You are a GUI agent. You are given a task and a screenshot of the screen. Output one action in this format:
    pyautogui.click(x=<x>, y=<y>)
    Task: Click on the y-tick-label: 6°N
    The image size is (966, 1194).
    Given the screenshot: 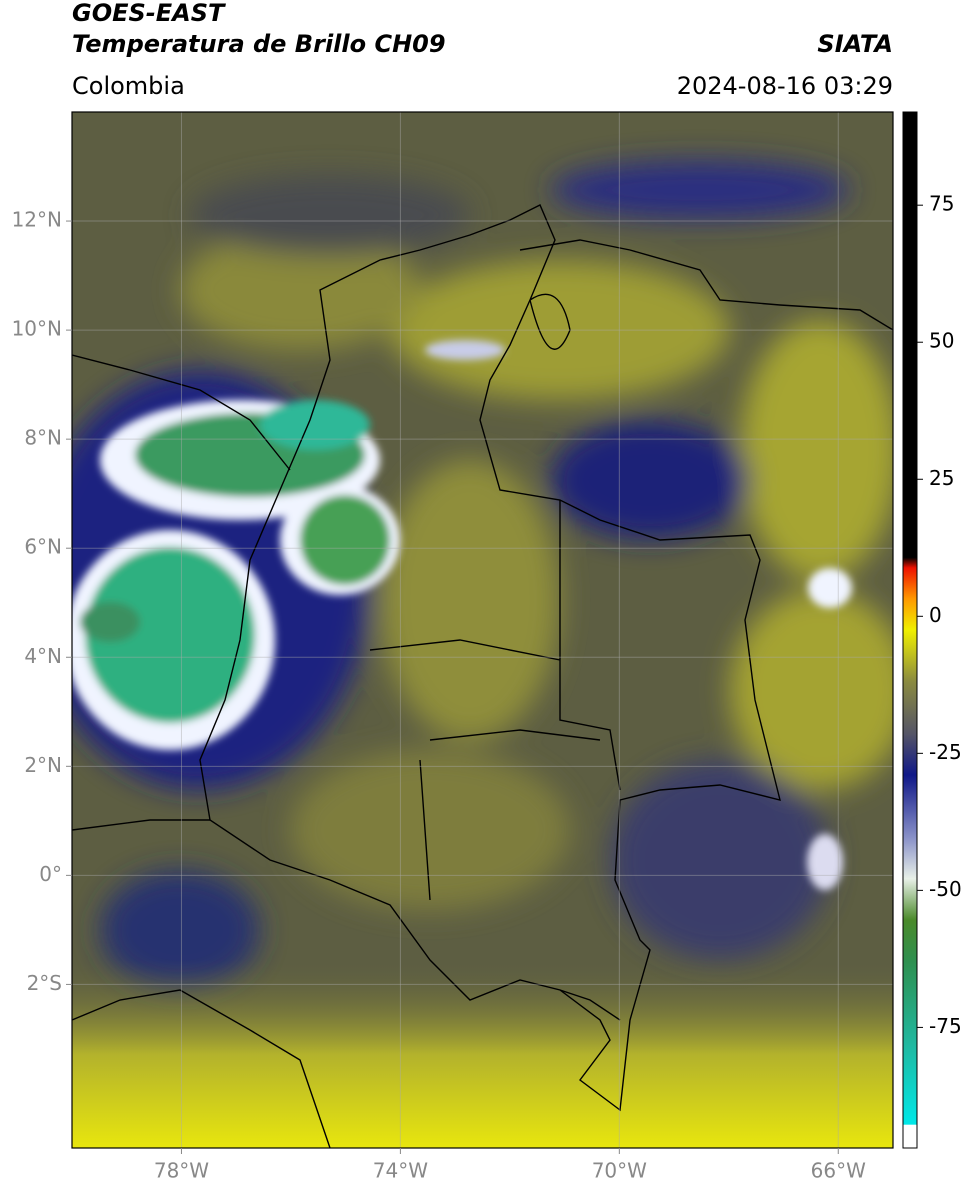 What is the action you would take?
    pyautogui.click(x=43, y=547)
    